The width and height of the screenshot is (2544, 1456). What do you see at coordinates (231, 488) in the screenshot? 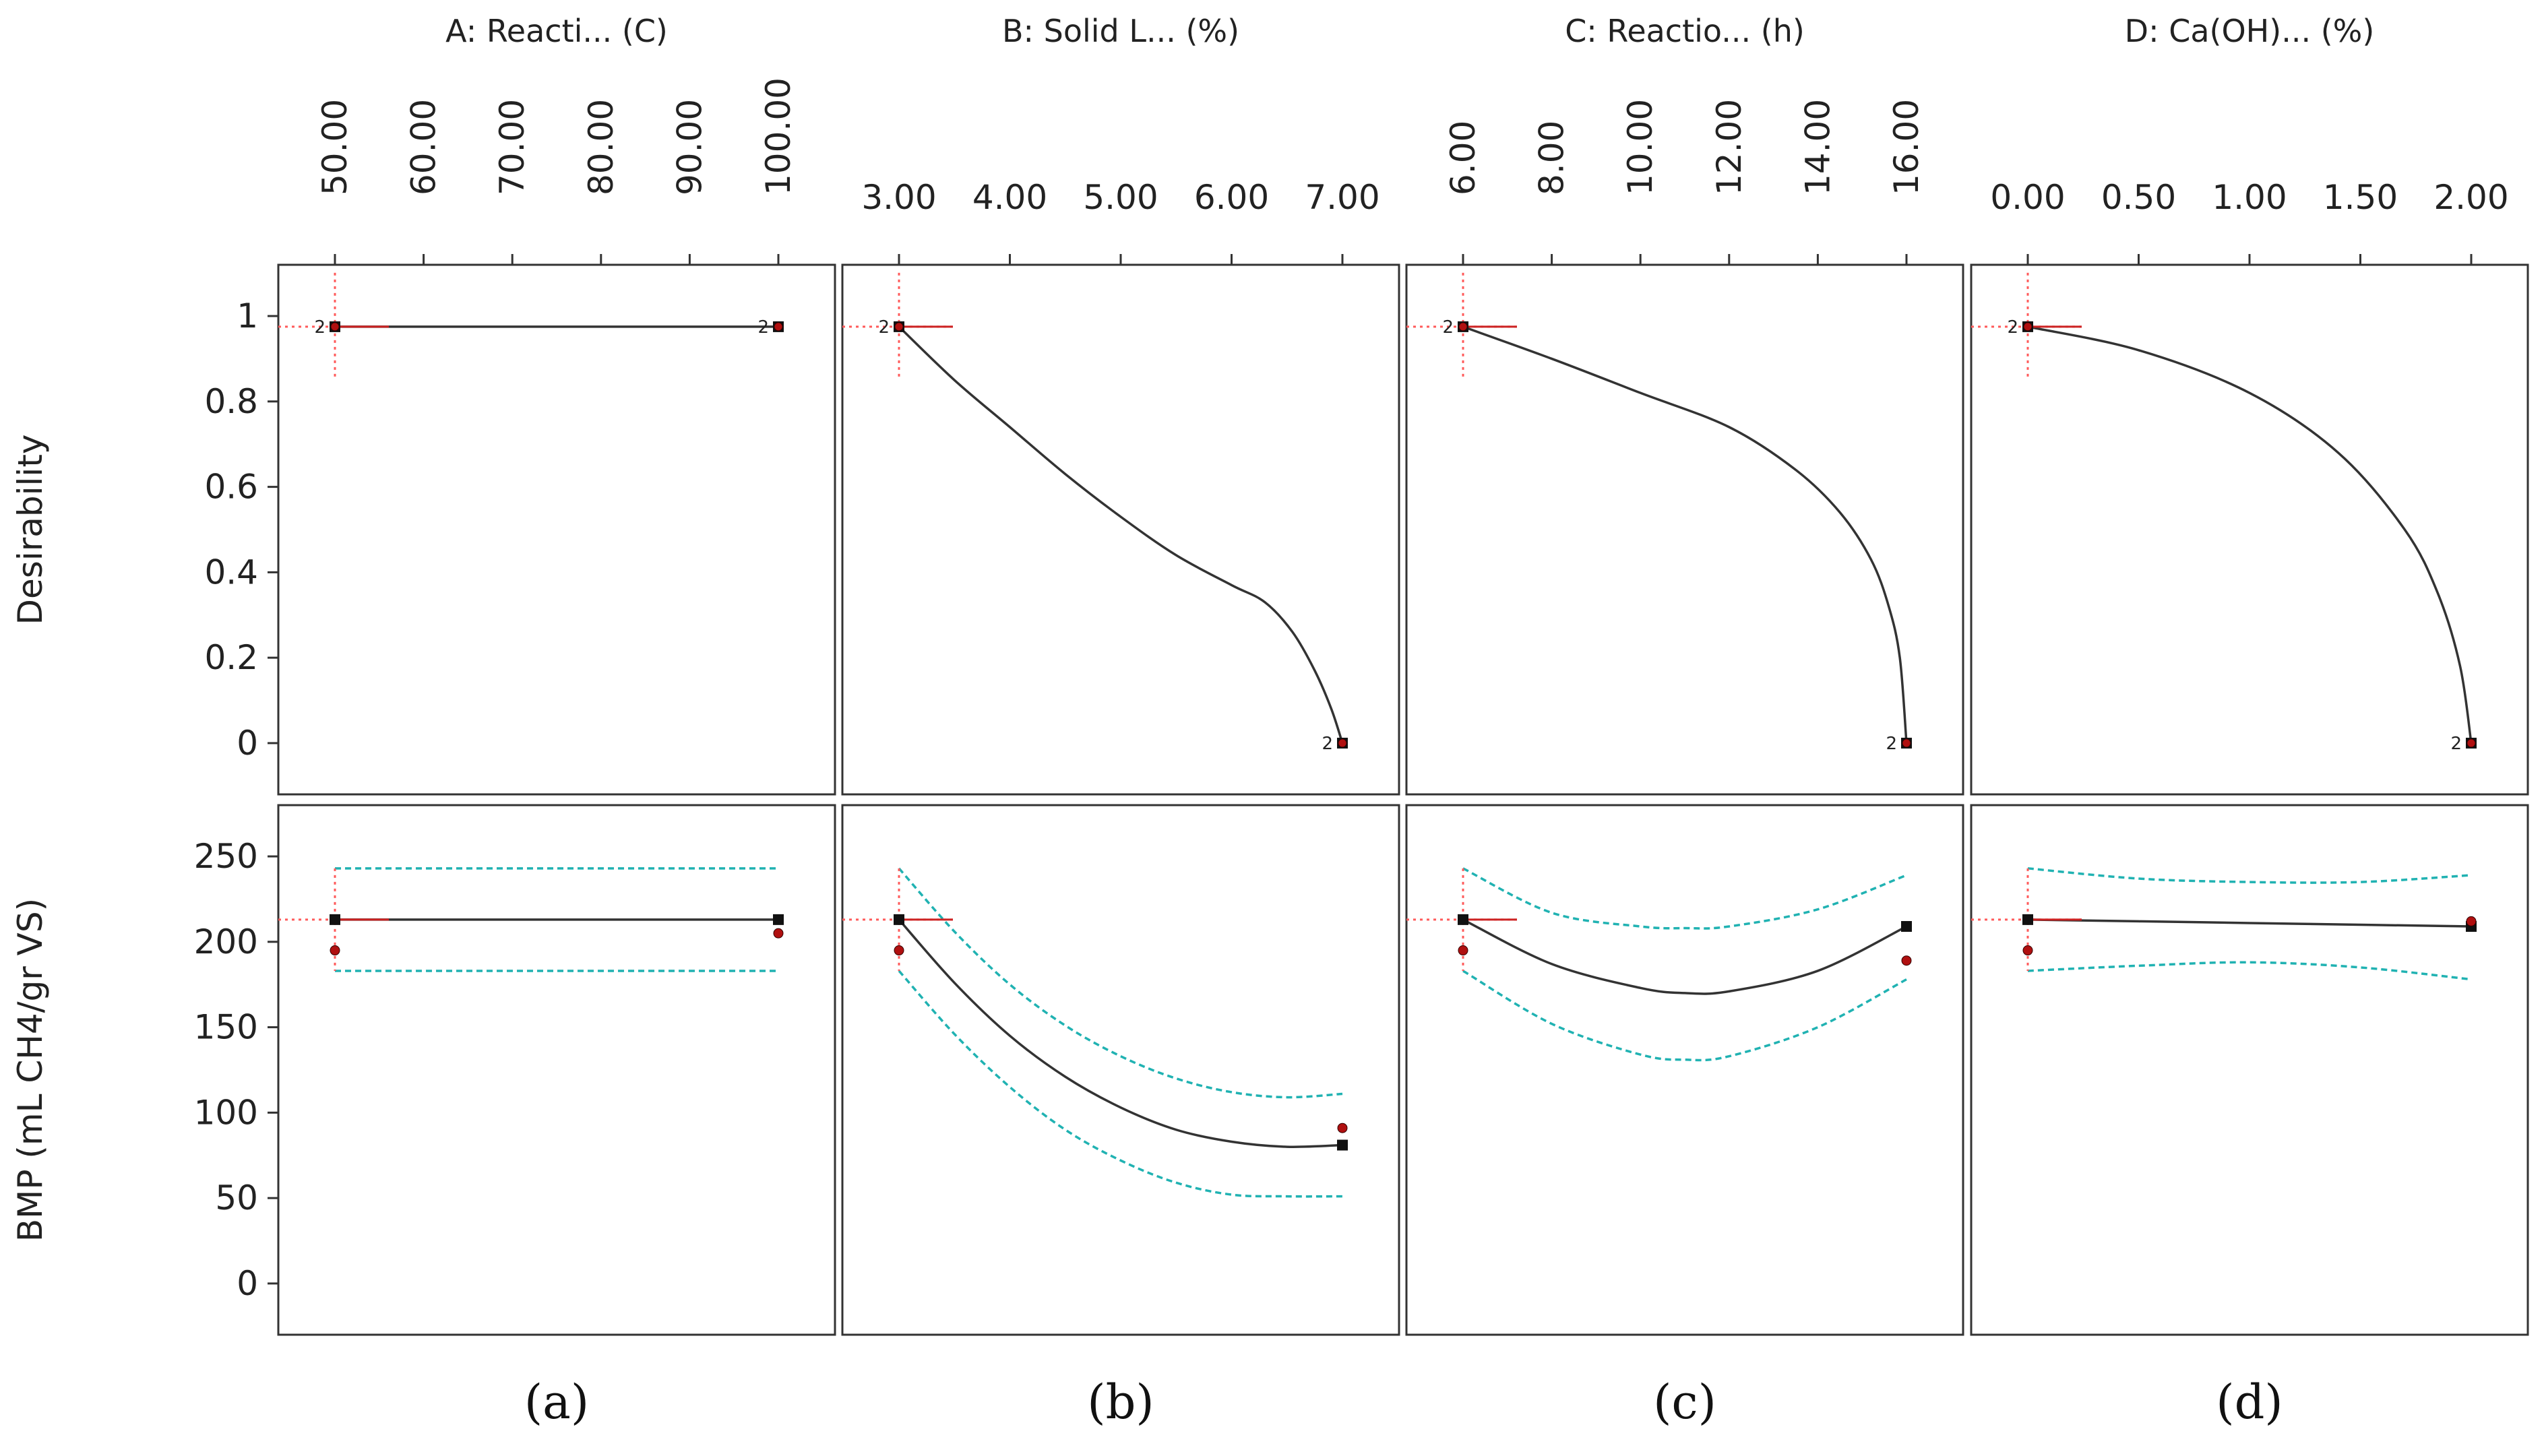
I see `y-tick-label: 0.6` at bounding box center [231, 488].